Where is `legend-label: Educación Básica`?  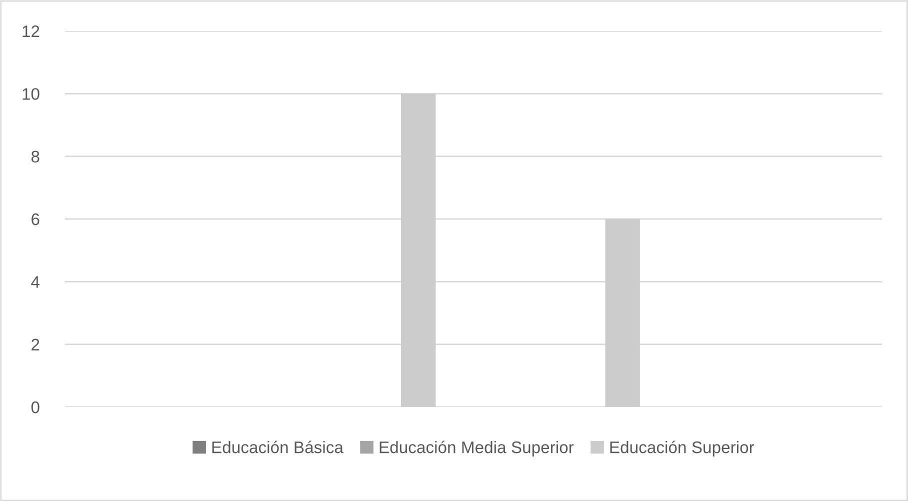 legend-label: Educación Básica is located at coordinates (278, 447).